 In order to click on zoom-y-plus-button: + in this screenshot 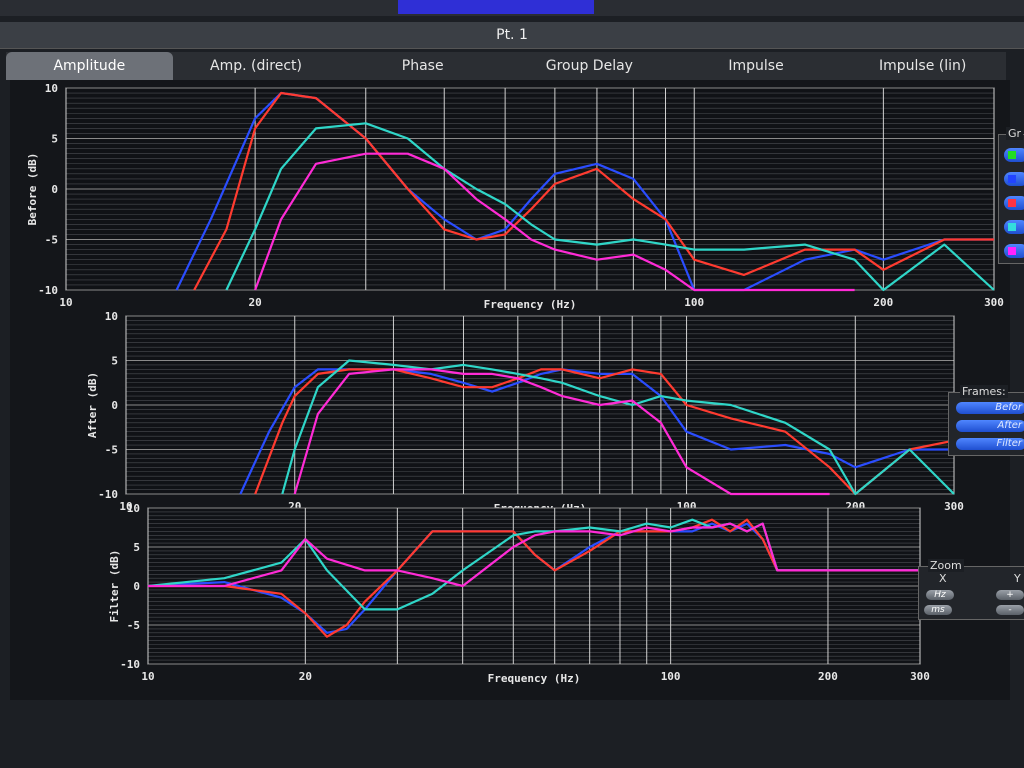, I will do `click(1010, 595)`.